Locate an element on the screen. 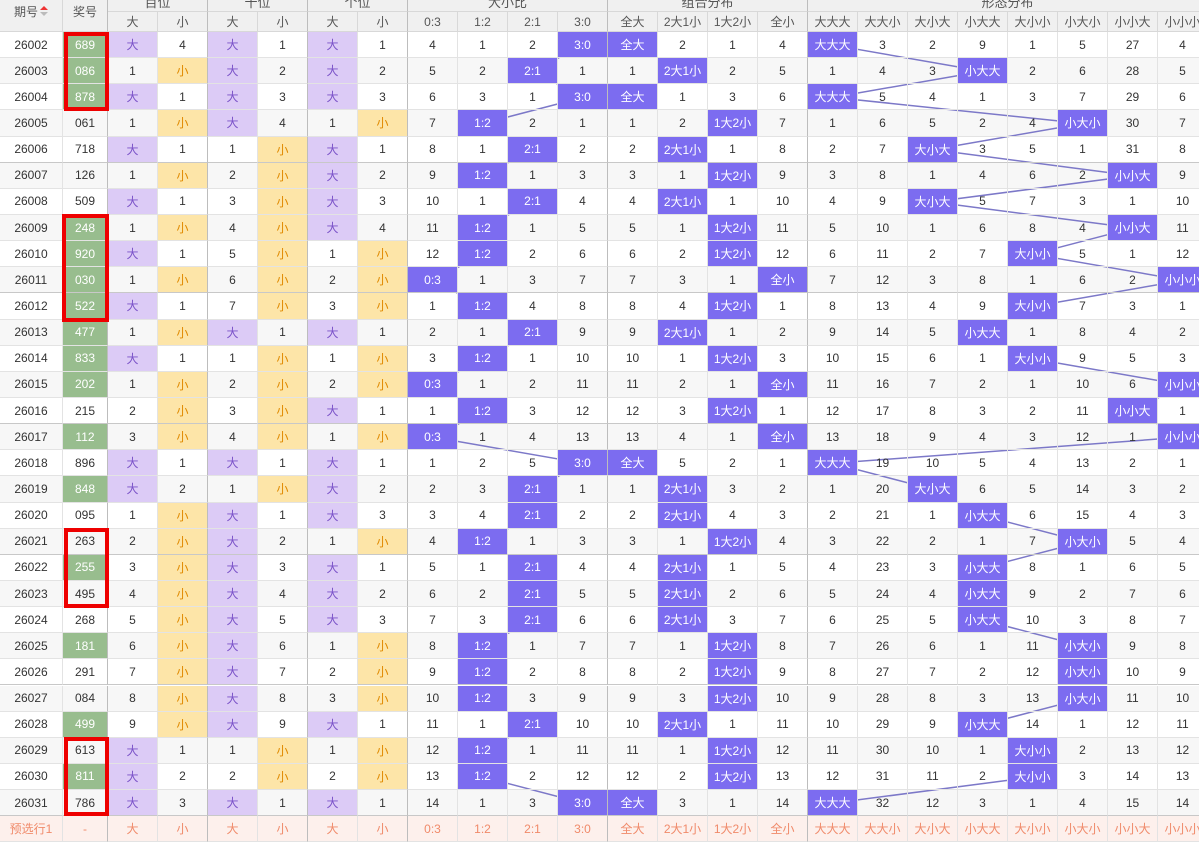  preselect-option: 全大 is located at coordinates (633, 829).